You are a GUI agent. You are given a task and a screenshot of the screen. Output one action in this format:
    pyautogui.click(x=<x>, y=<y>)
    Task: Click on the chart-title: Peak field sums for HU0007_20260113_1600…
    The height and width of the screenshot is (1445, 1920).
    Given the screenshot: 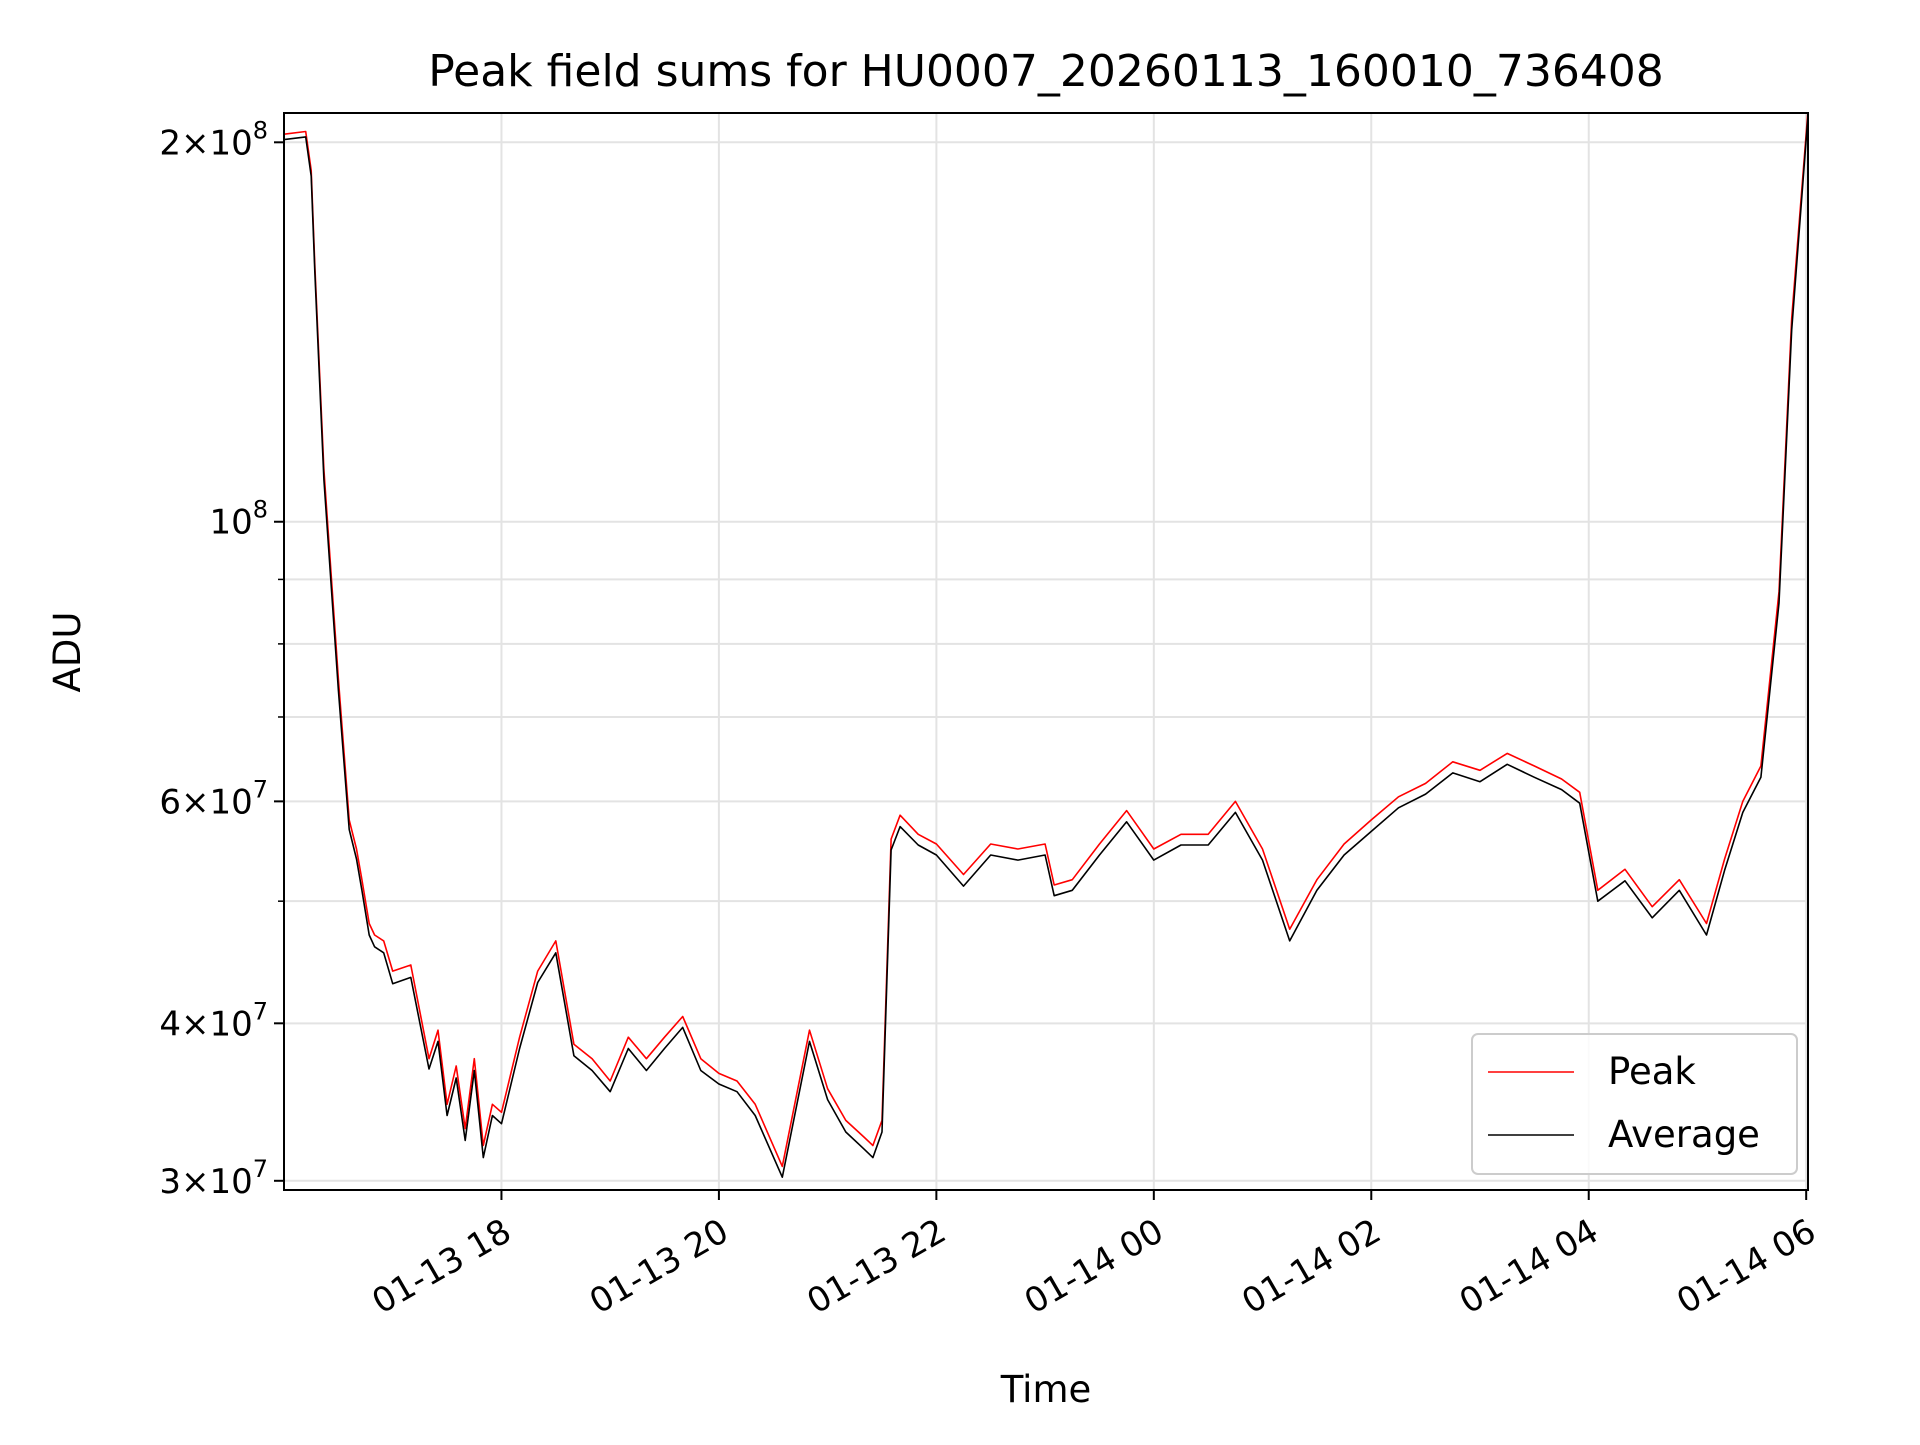 What is the action you would take?
    pyautogui.click(x=1046, y=71)
    